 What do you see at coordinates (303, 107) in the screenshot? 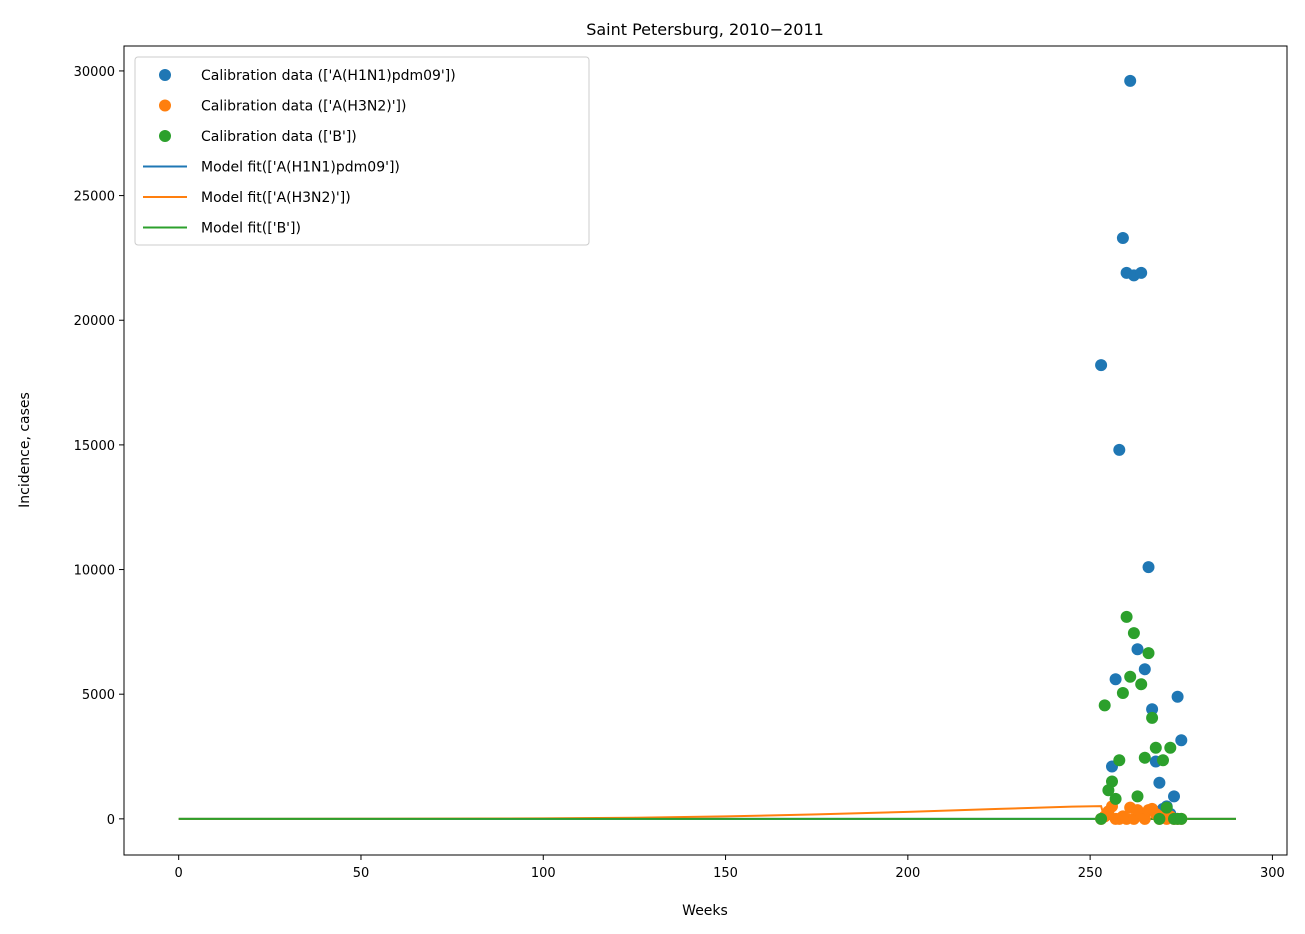
I see `legend-label: Calibration data (['A(H3N2)'])` at bounding box center [303, 107].